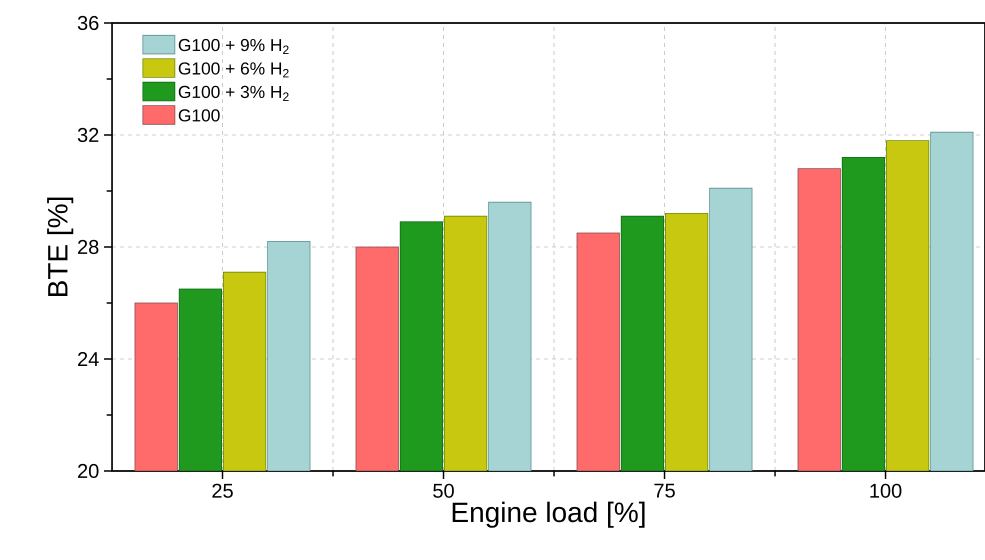 This screenshot has width=985, height=560. What do you see at coordinates (886, 491) in the screenshot?
I see `x-tick-label: 100` at bounding box center [886, 491].